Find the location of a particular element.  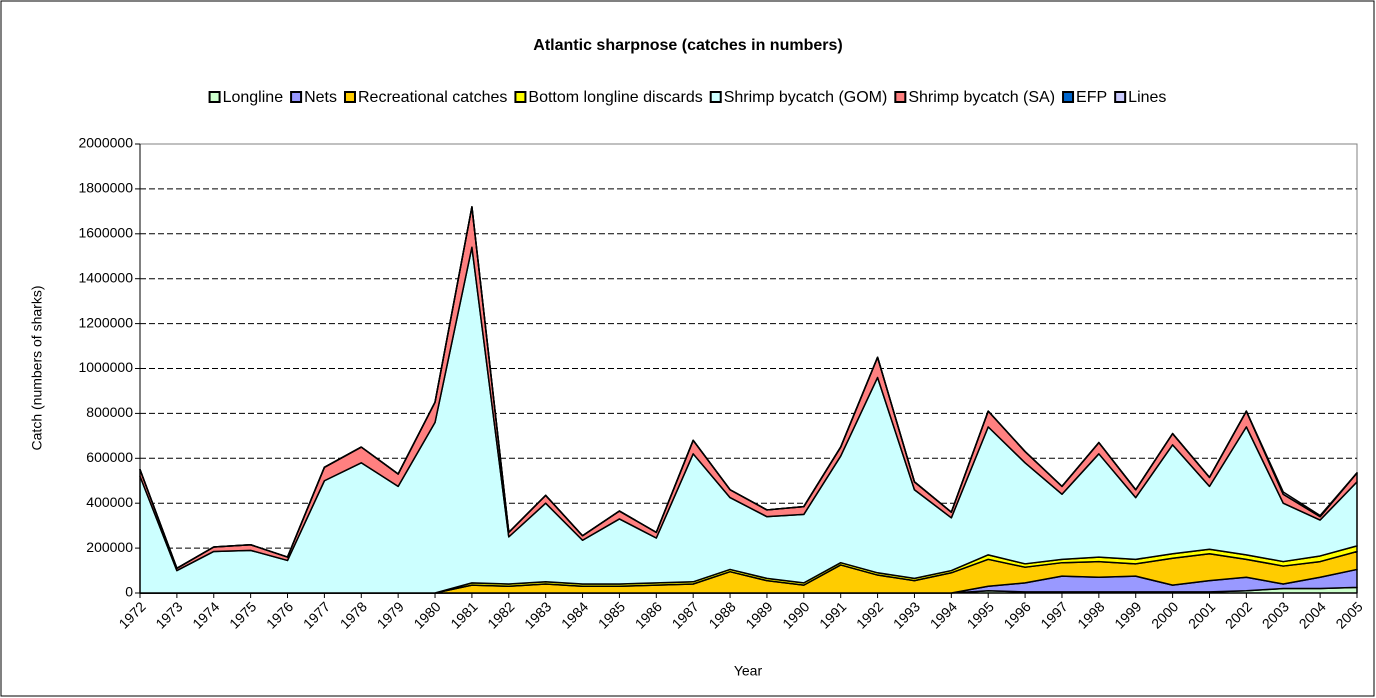

y-tick-label: 200000 is located at coordinates (109, 547).